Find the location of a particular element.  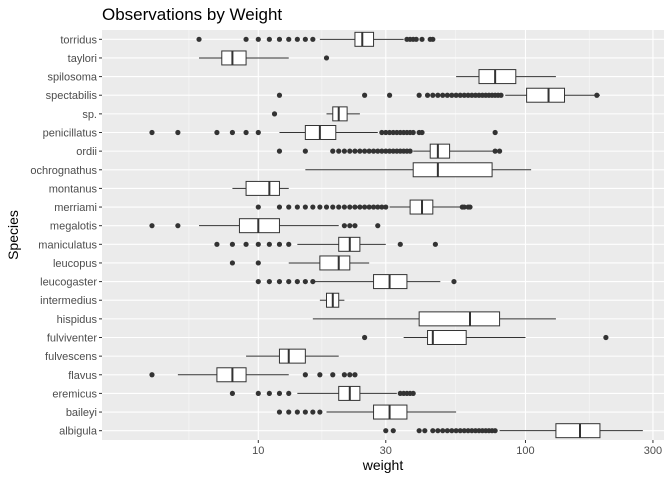

box-montanus is located at coordinates (260, 188).